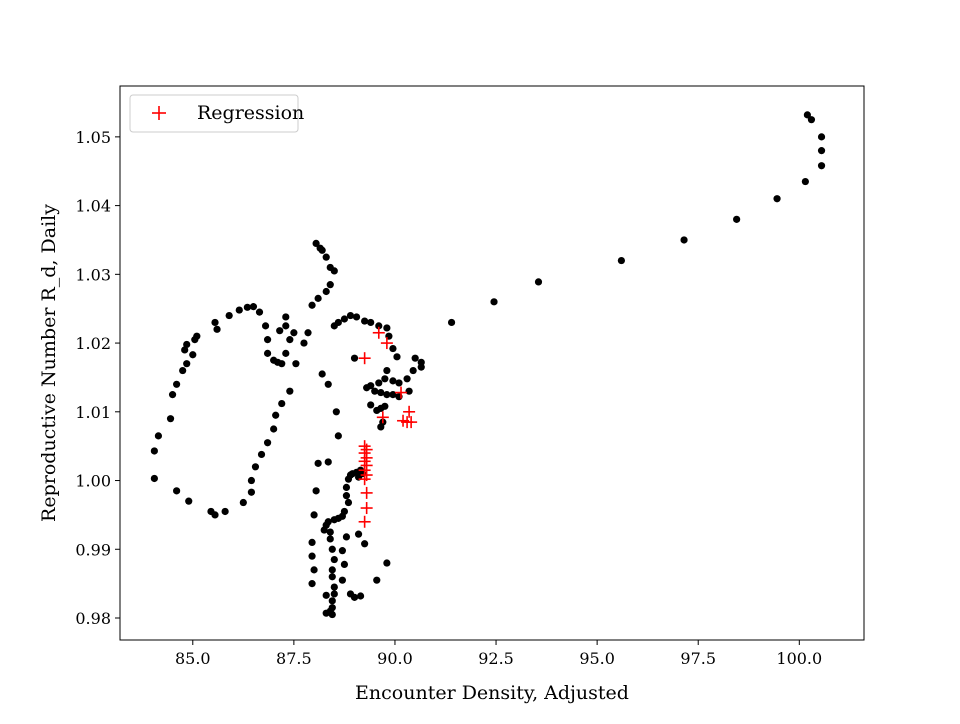 This screenshot has width=960, height=724. Describe the element at coordinates (159, 113) in the screenshot. I see `legend-regression-marker` at that location.